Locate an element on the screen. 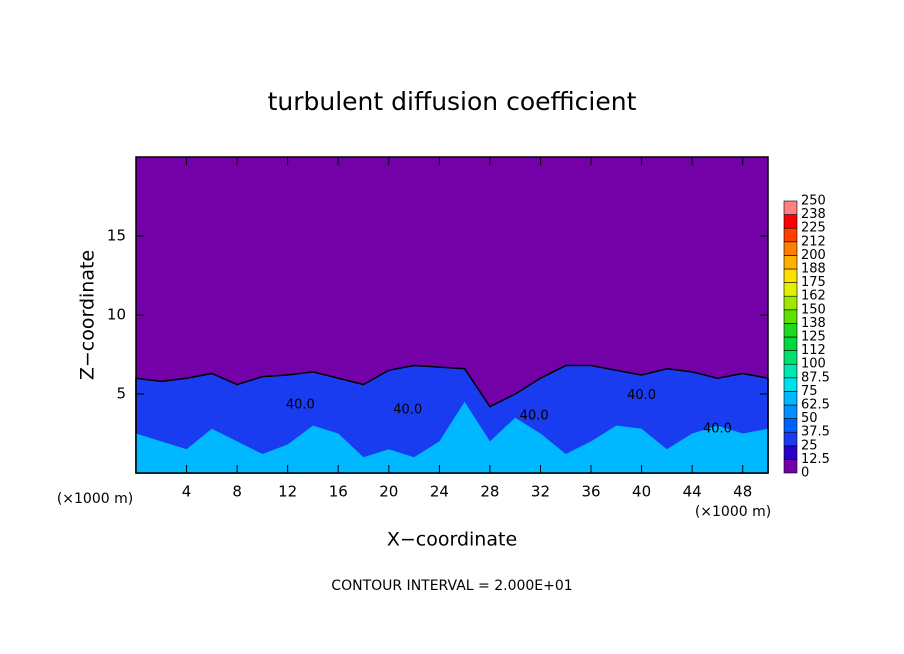  colorbar-label: 138 is located at coordinates (813, 323).